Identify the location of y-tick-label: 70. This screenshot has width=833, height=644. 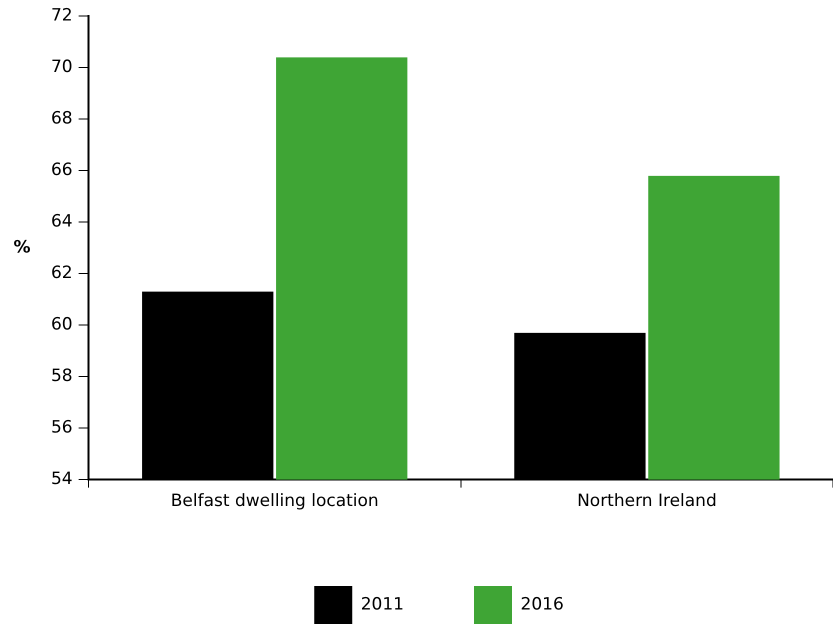
(61, 67).